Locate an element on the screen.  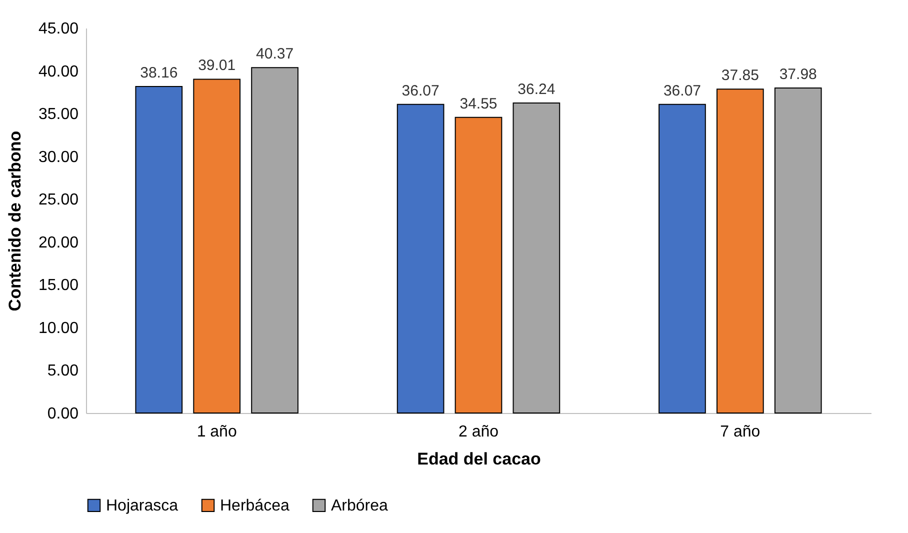
y-tick-label: 0.00 is located at coordinates (63, 414).